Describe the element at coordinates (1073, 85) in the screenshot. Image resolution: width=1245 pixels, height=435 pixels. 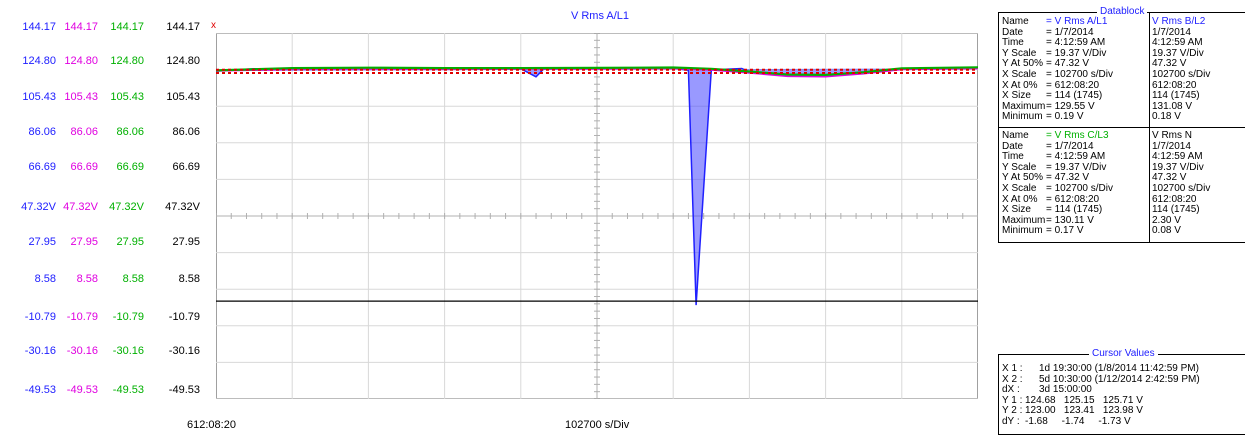
I see `datablock-value: = 612:08:20` at that location.